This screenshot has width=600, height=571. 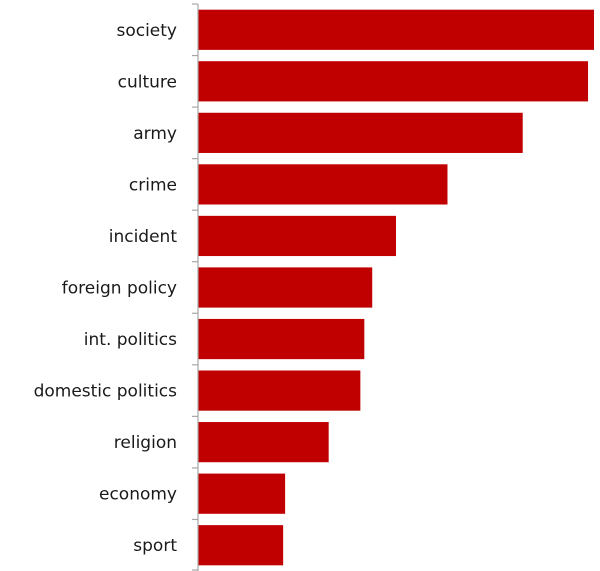 I want to click on category-label: society, so click(x=146, y=31).